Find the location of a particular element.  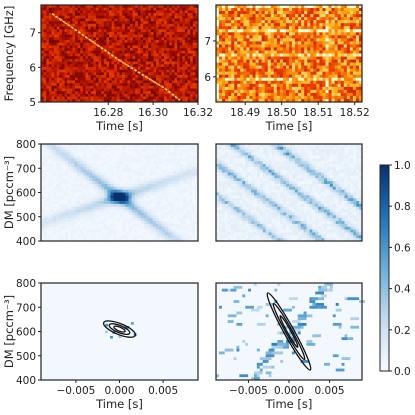

colorbar-tick-label: 0.4 is located at coordinates (402, 290).